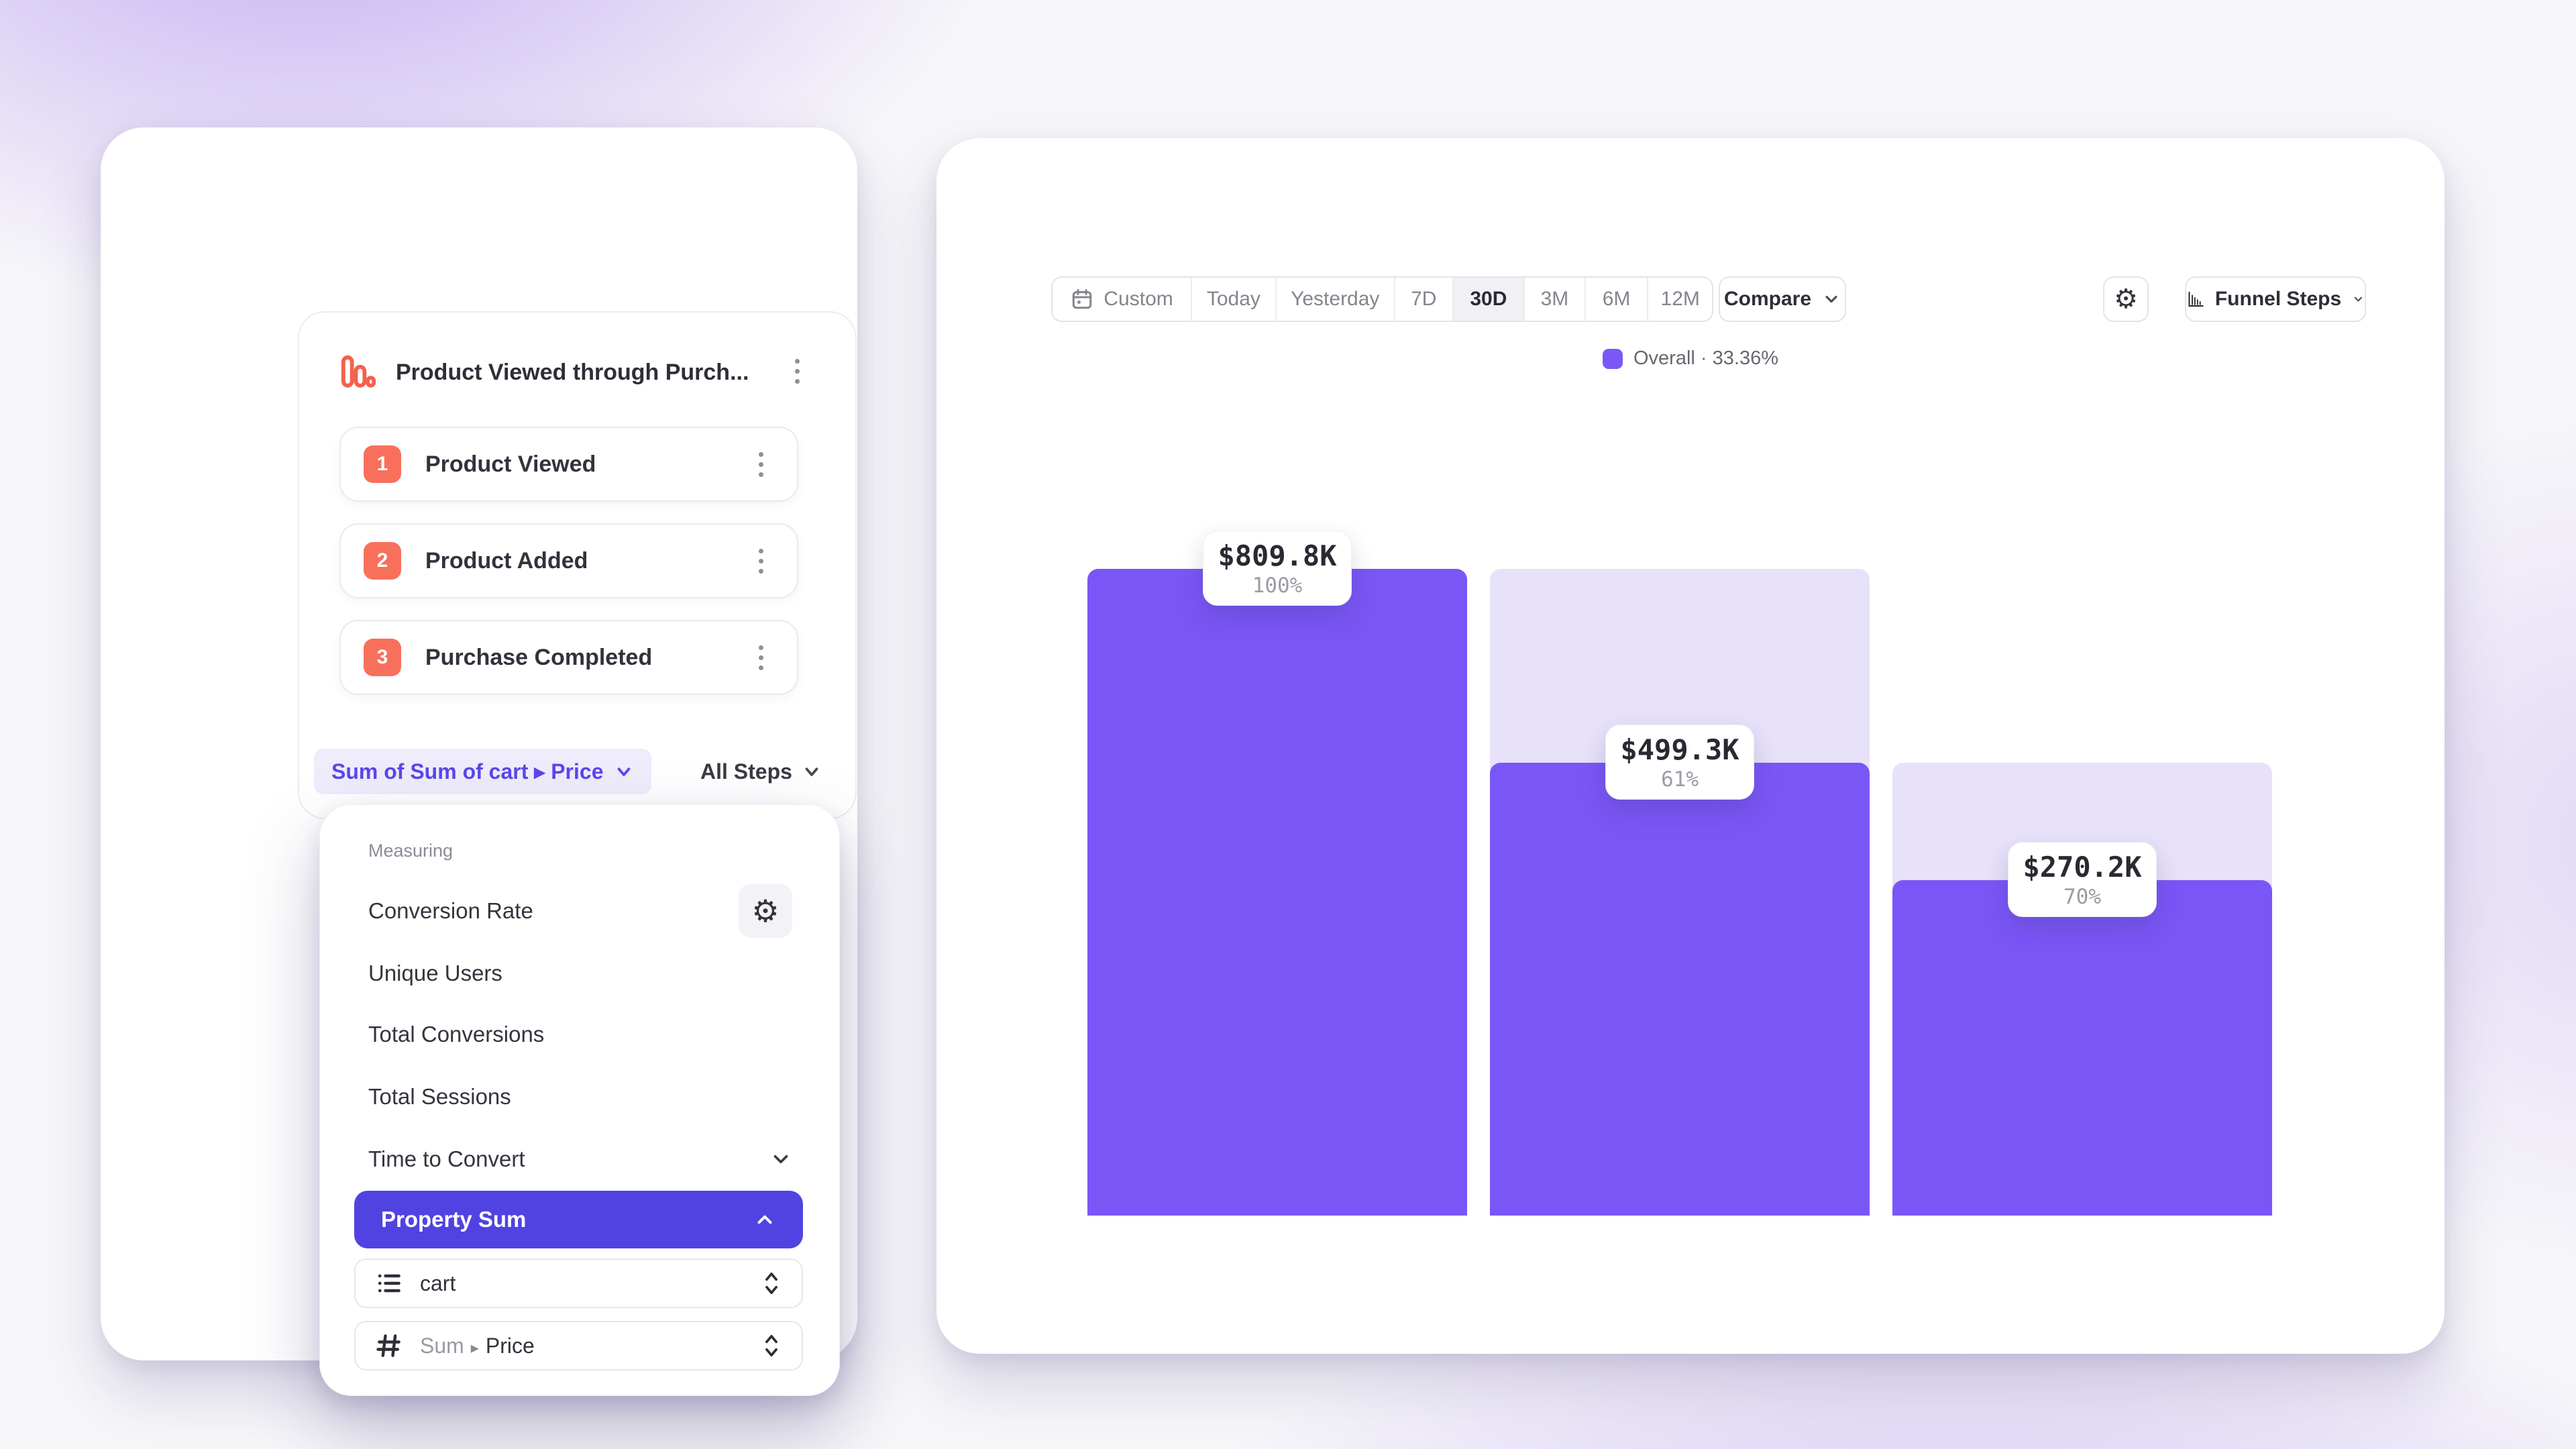 The height and width of the screenshot is (1449, 2576). I want to click on funnel-bar-step-2: $499.3K 61%, so click(1680, 892).